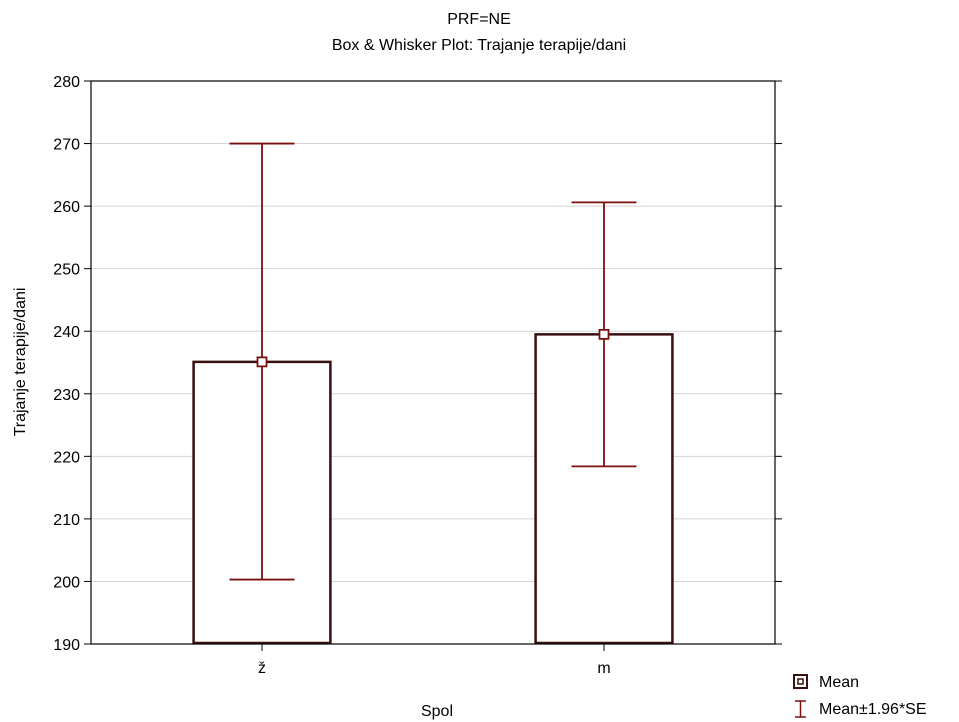 The image size is (959, 722). I want to click on y-tick-label: 230, so click(66, 395).